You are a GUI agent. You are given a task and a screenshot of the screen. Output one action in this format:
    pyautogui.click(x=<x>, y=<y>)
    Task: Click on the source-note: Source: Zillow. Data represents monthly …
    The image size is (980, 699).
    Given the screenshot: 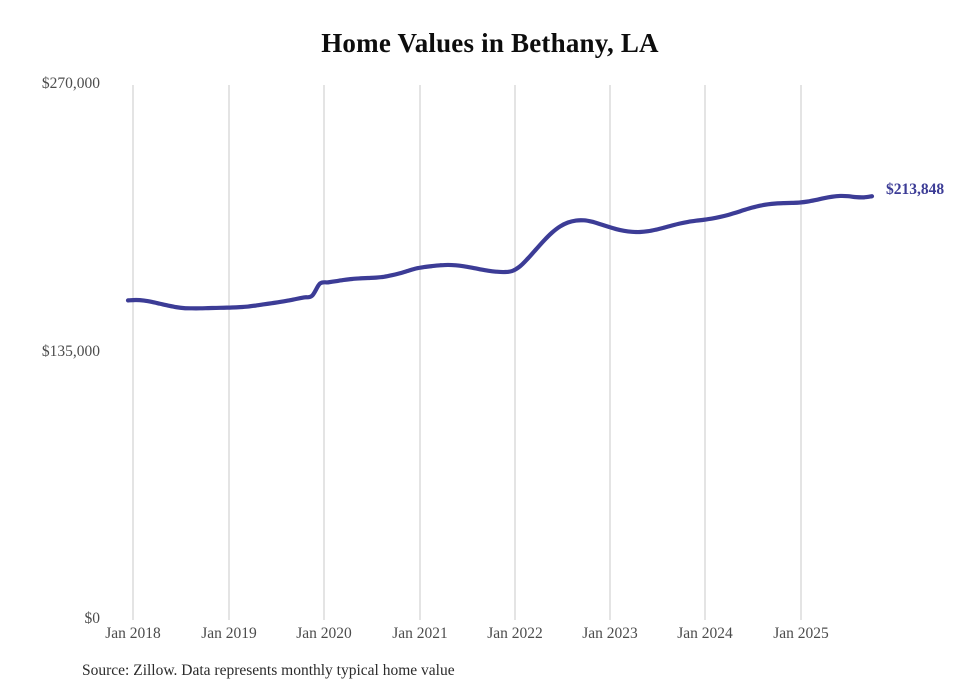 What is the action you would take?
    pyautogui.click(x=268, y=670)
    